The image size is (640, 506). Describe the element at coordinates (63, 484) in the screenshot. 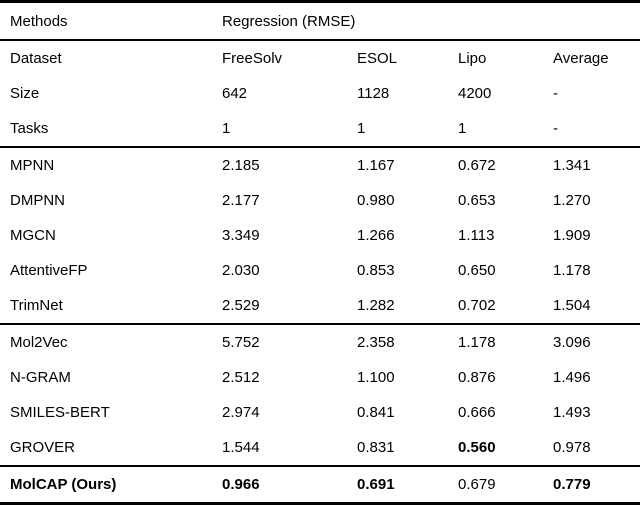

I see `row-label: MolCAP (Ours)` at that location.